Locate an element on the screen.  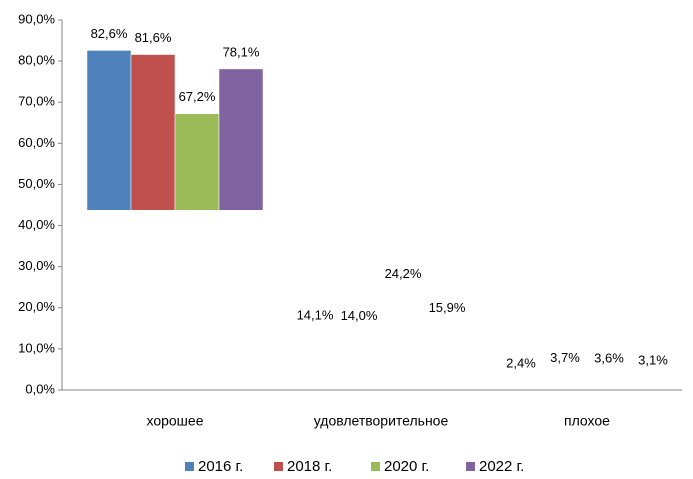
y-tick-label: 60,0% is located at coordinates (36, 142).